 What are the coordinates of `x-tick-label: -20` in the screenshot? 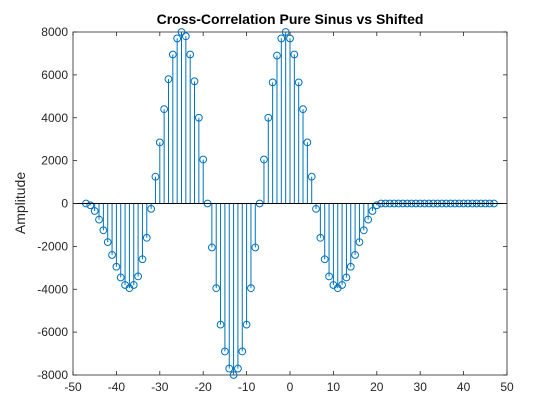 It's located at (204, 387).